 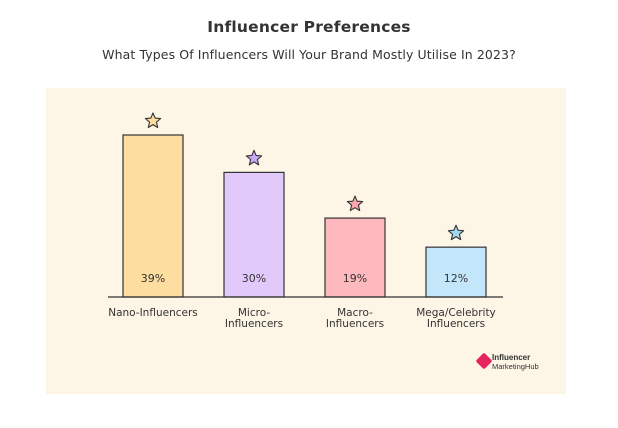 I want to click on logo-text-line1: Influencer, so click(x=511, y=357).